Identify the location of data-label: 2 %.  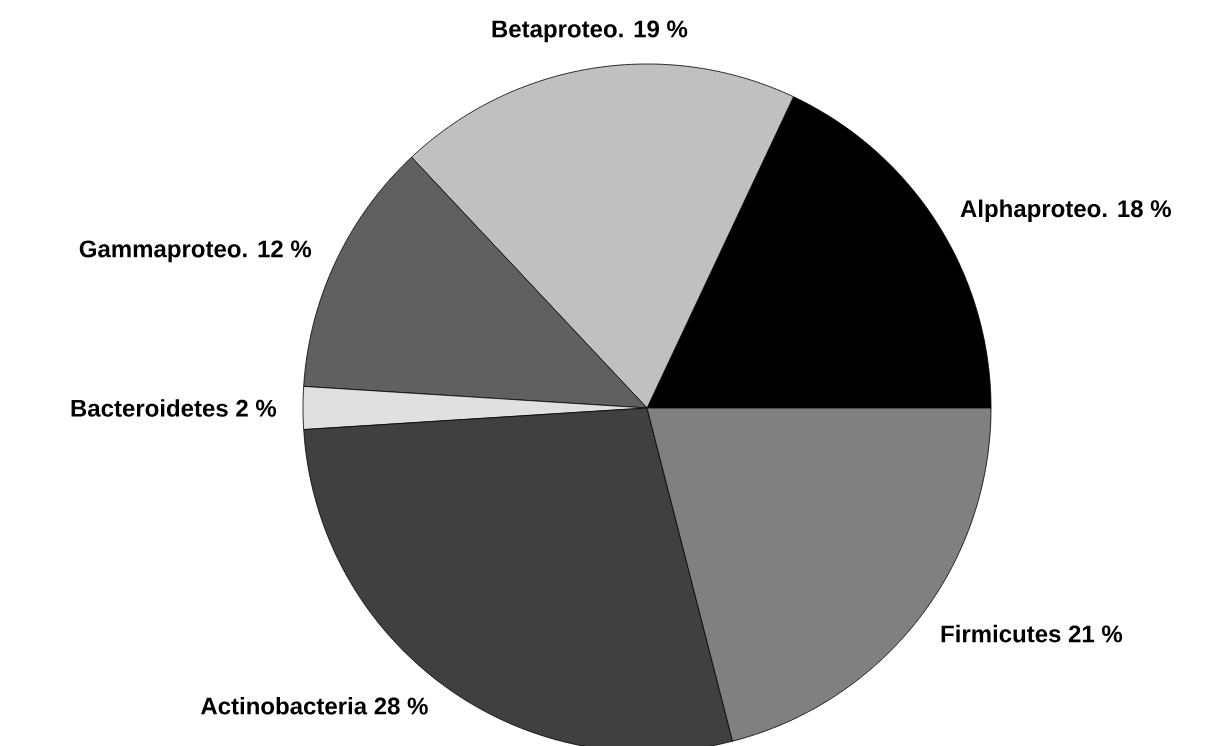
(256, 408).